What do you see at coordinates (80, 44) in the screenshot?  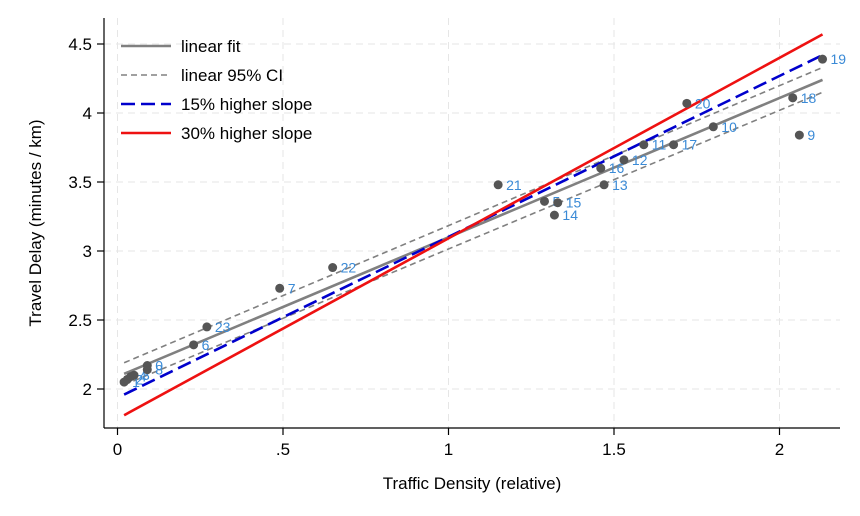 I see `y-tick-label: 4.5` at bounding box center [80, 44].